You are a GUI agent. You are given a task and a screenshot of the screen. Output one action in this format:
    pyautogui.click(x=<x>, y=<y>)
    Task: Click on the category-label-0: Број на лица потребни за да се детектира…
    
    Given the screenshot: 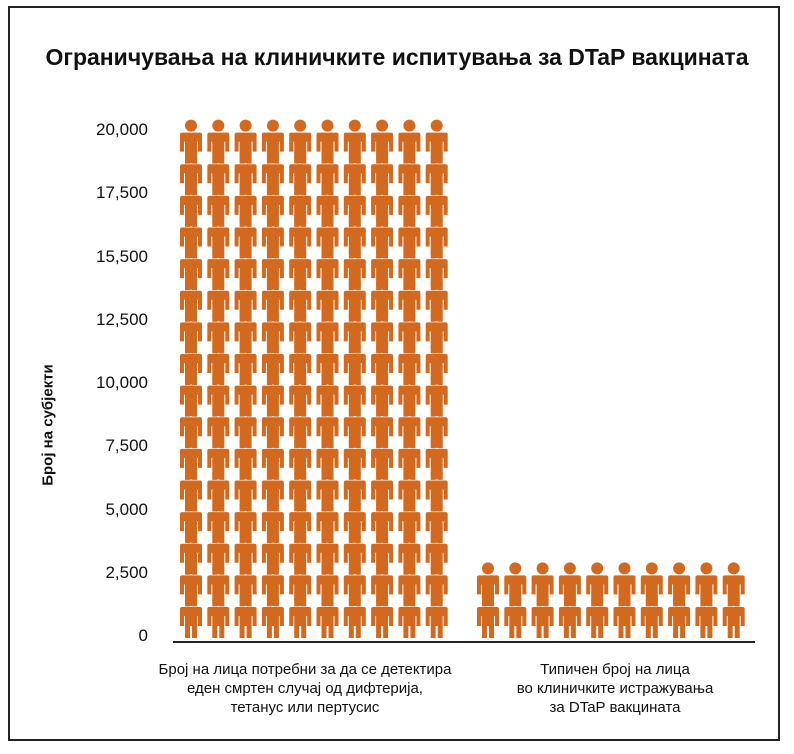 What is the action you would take?
    pyautogui.click(x=305, y=688)
    